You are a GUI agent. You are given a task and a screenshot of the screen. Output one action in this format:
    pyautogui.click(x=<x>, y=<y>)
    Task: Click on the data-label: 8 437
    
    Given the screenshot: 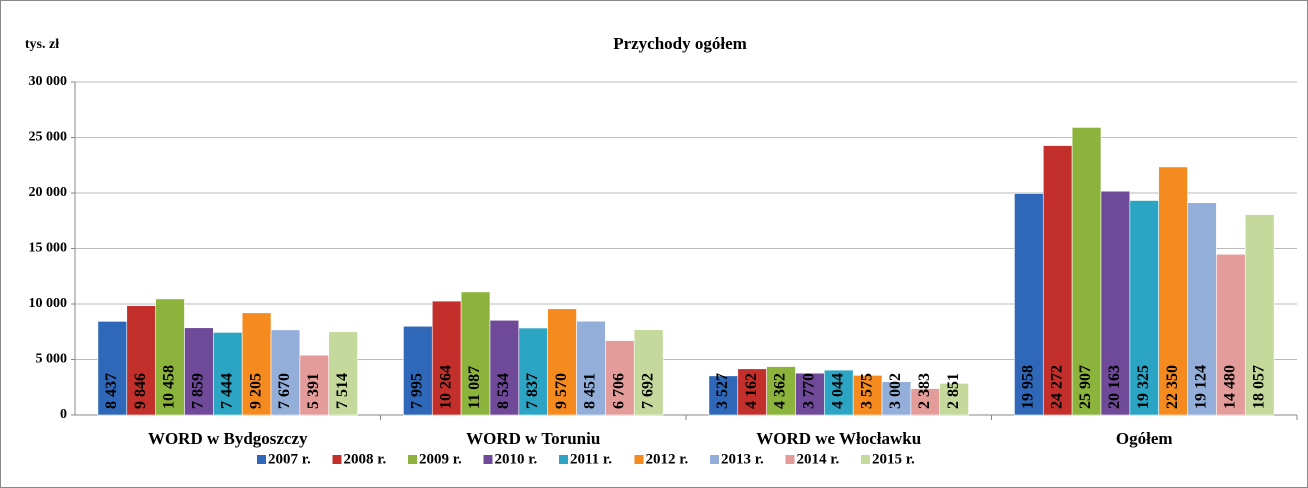 What is the action you would take?
    pyautogui.click(x=111, y=391)
    